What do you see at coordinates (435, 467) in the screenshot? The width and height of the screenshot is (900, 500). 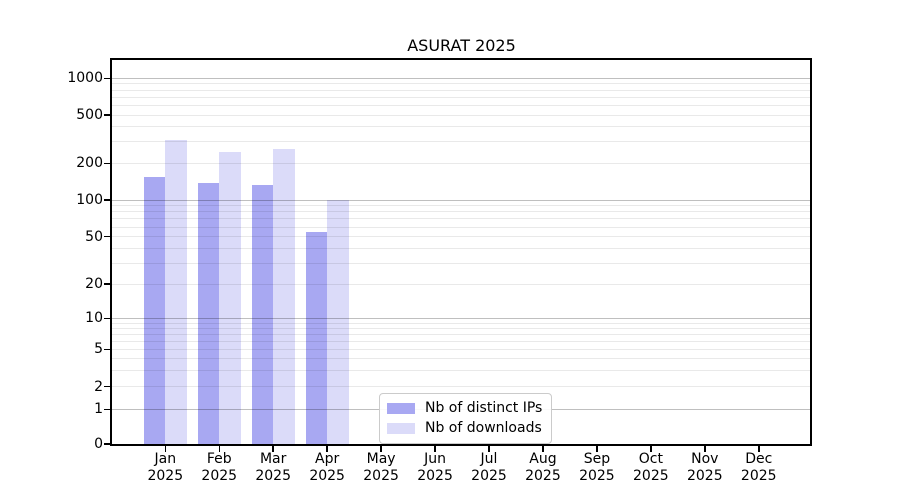 I see `x-tick-label-jun: Jun 2025` at bounding box center [435, 467].